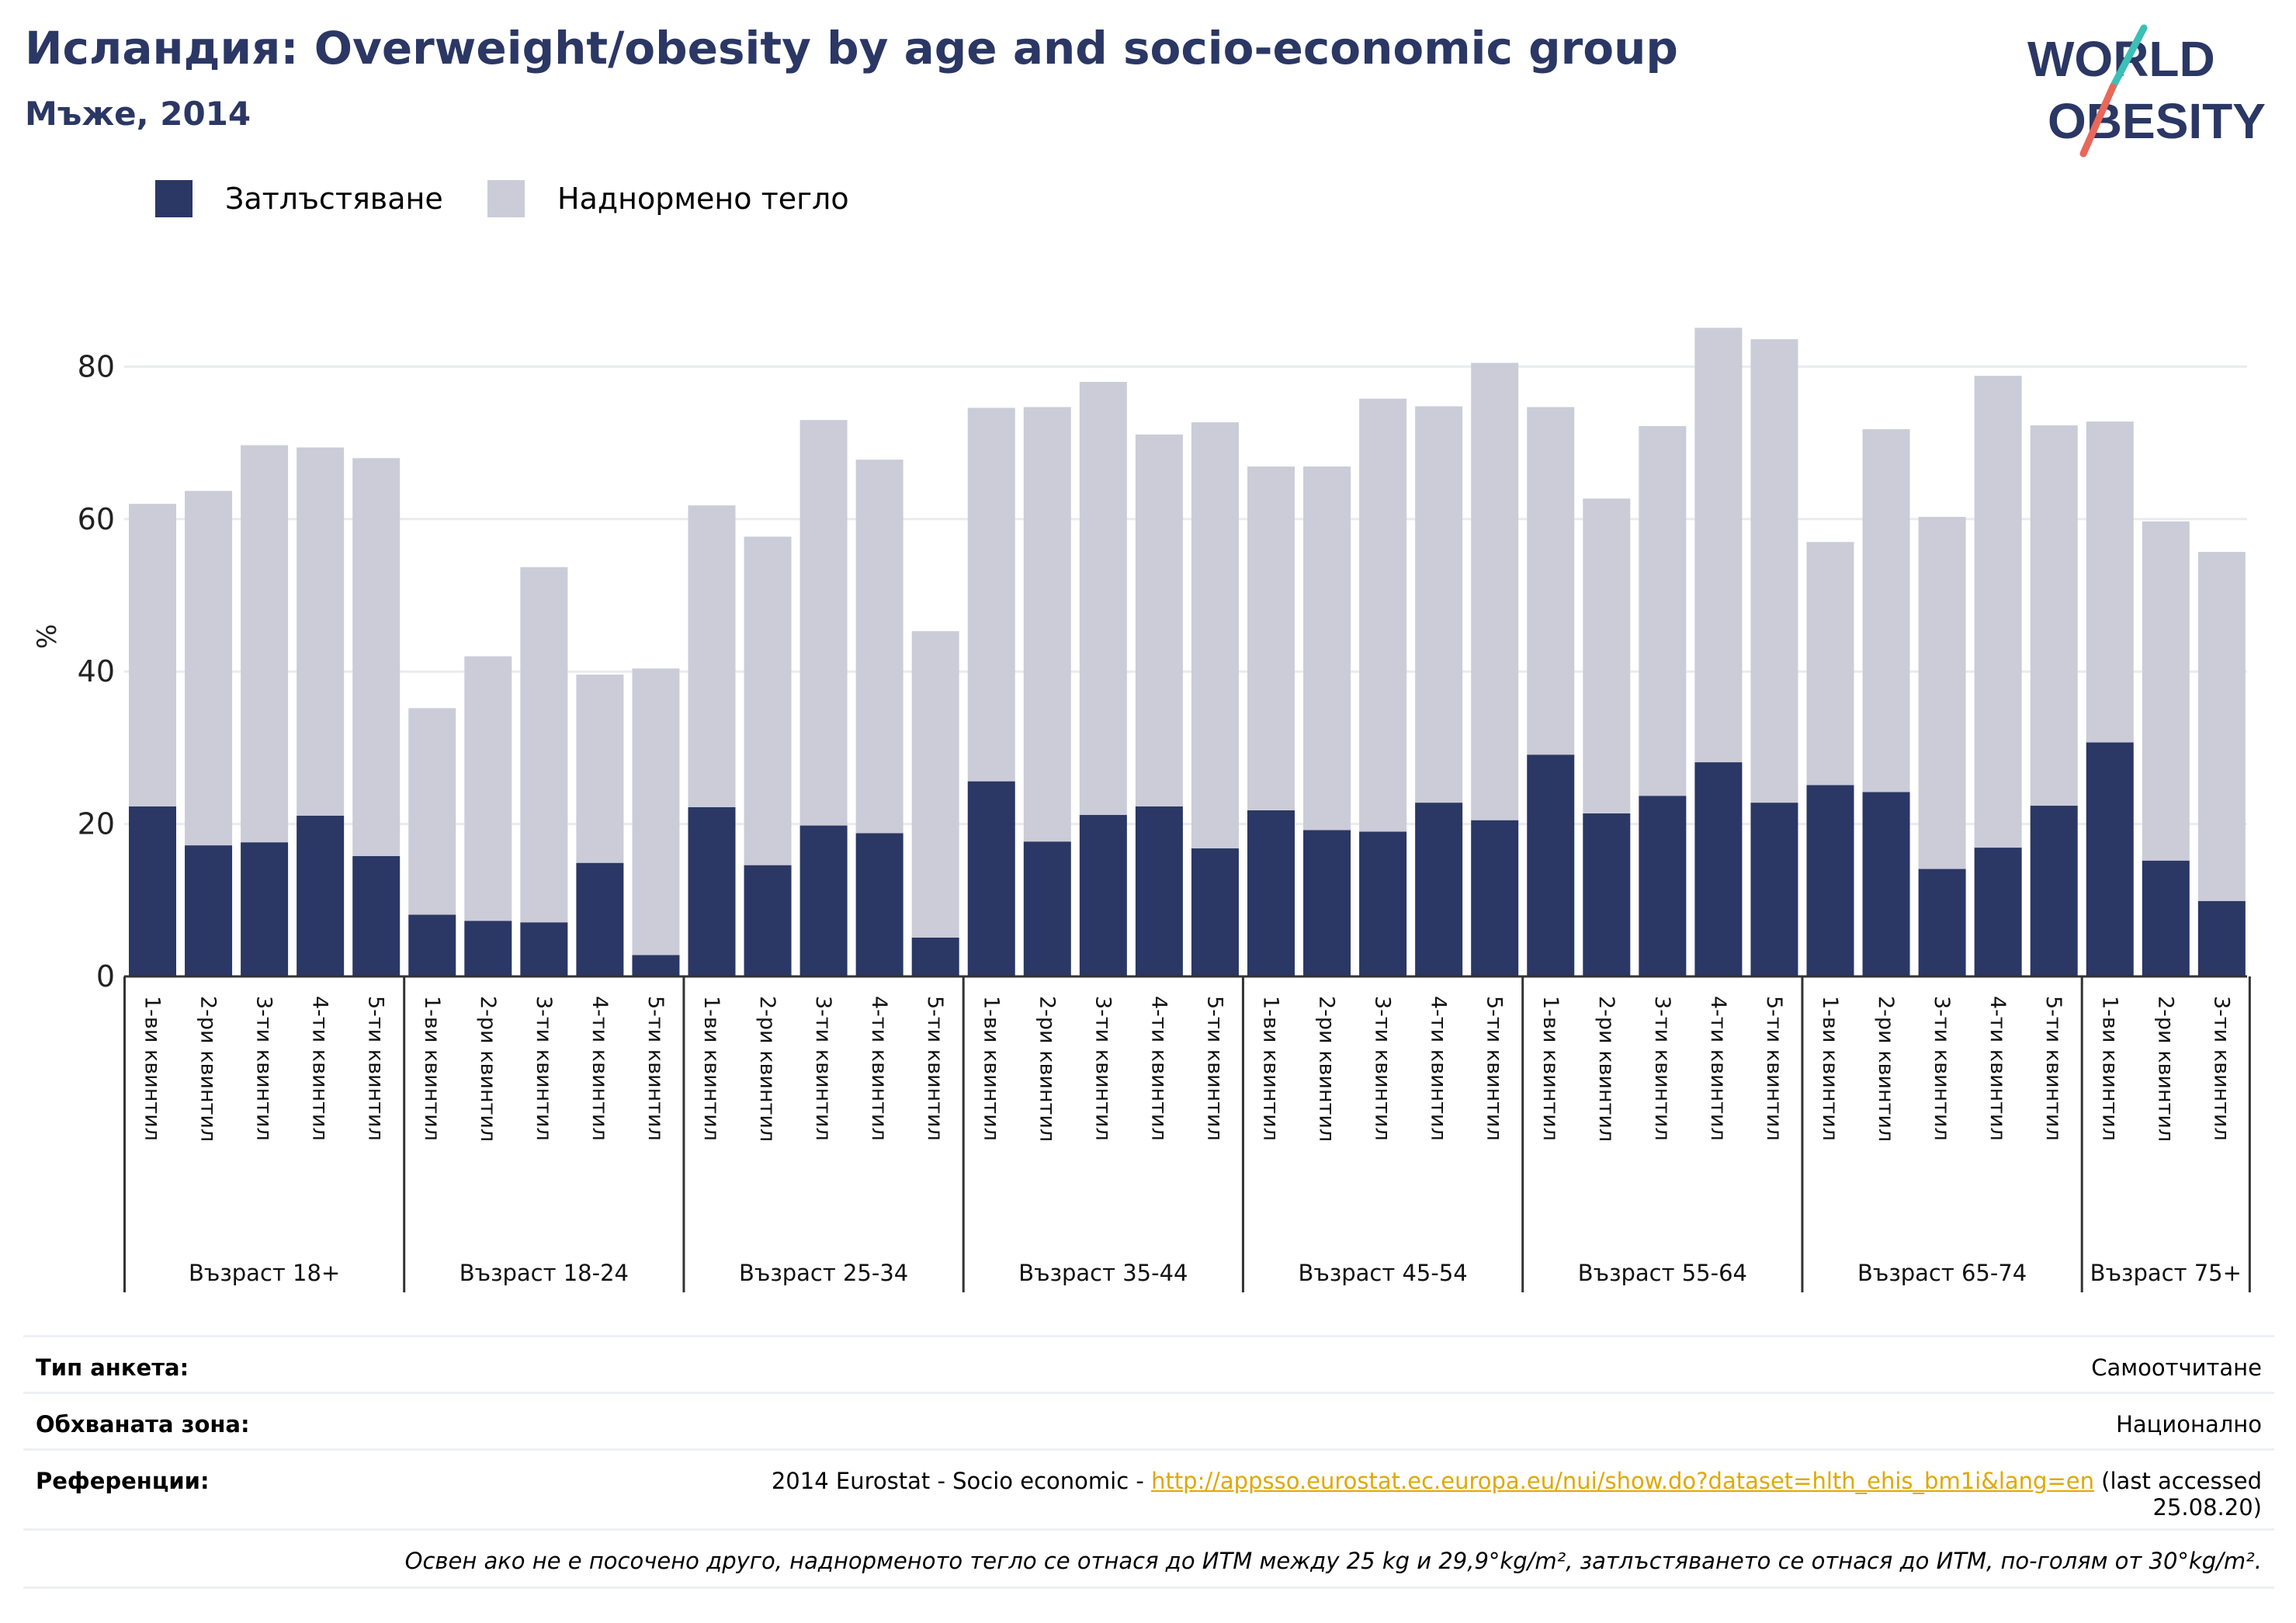 The height and width of the screenshot is (1623, 2296). I want to click on x-group-label: Възраст 65-74, so click(1942, 1273).